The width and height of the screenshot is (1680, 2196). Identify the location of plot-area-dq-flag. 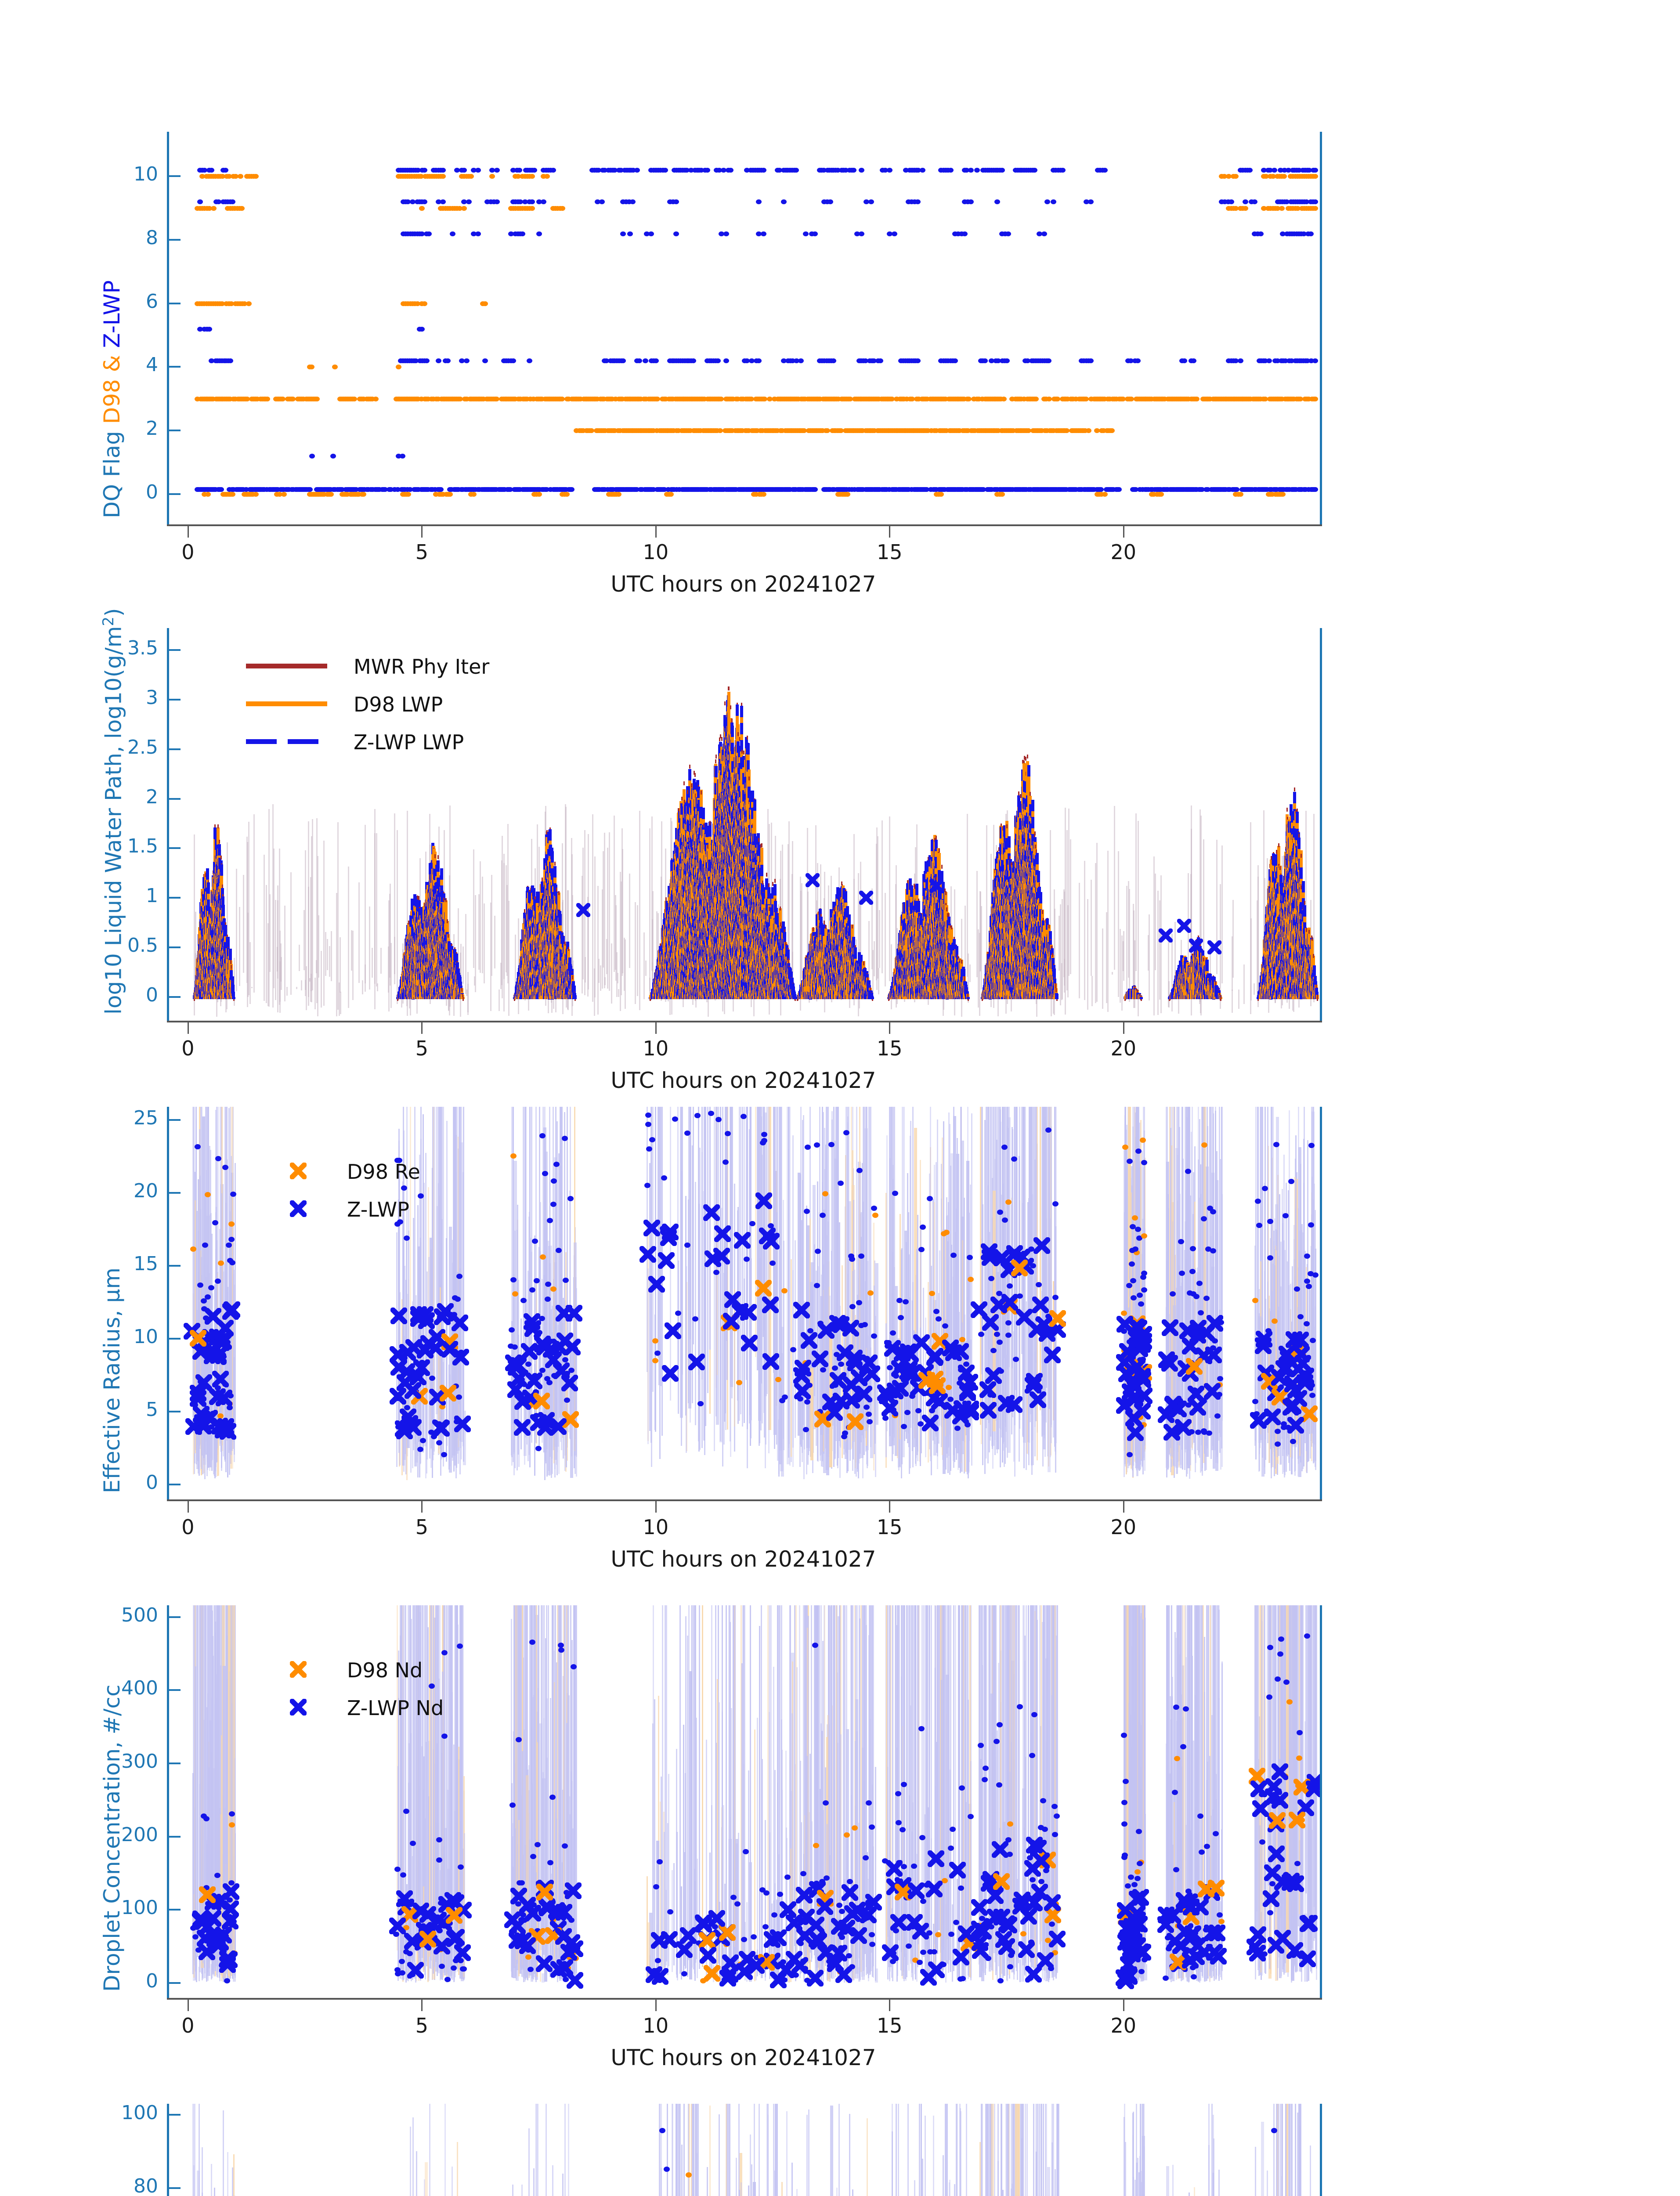
(743, 327).